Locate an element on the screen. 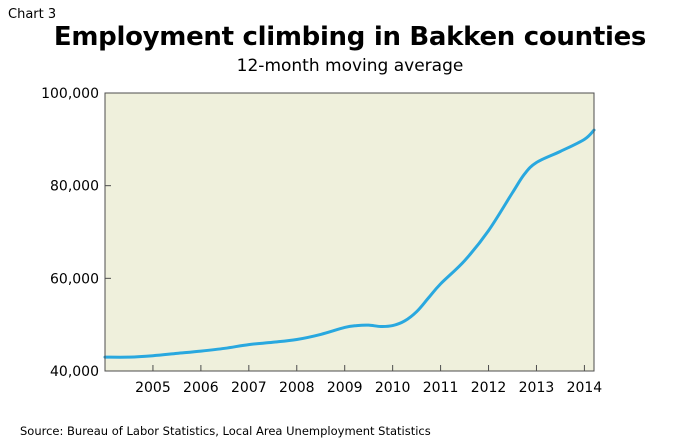  y-tick-label: 60,000 is located at coordinates (74, 279).